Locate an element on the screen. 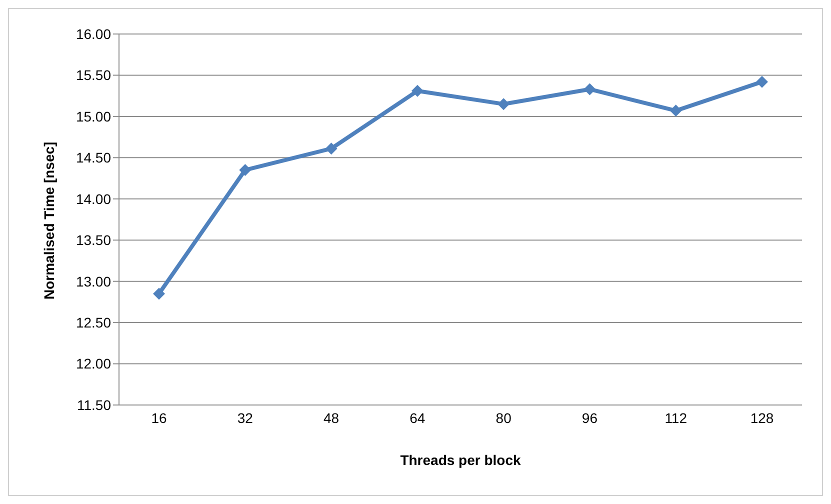  y-tick-label: 16.00 is located at coordinates (94, 34).